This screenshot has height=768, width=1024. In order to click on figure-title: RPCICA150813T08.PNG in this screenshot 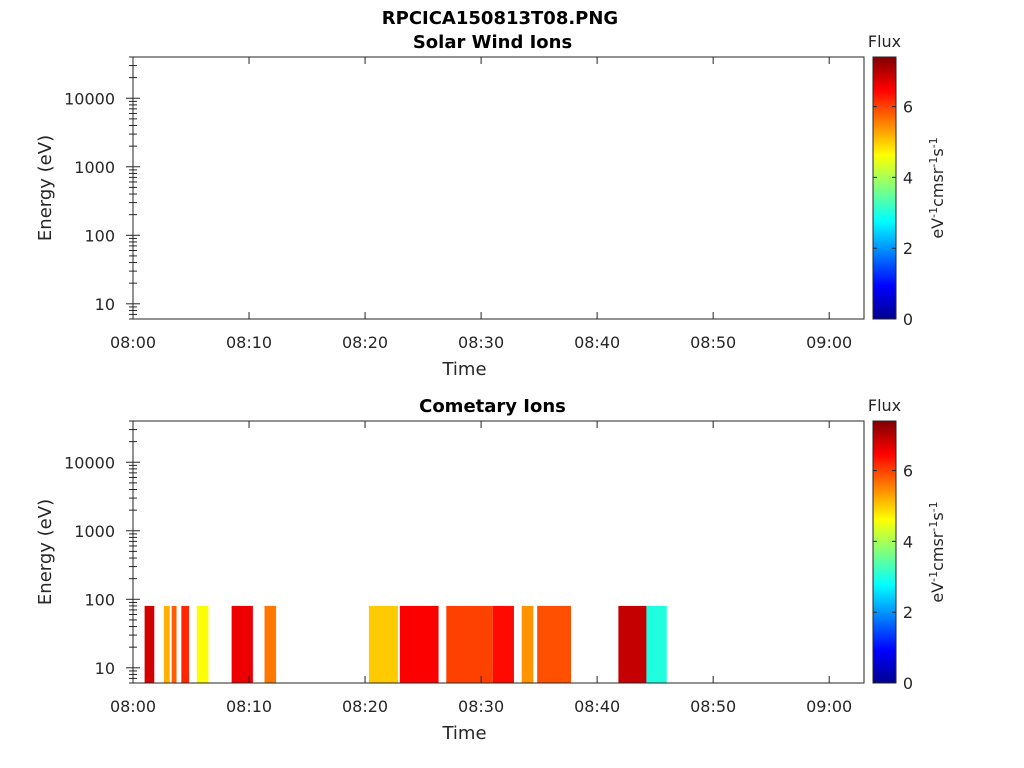, I will do `click(500, 18)`.